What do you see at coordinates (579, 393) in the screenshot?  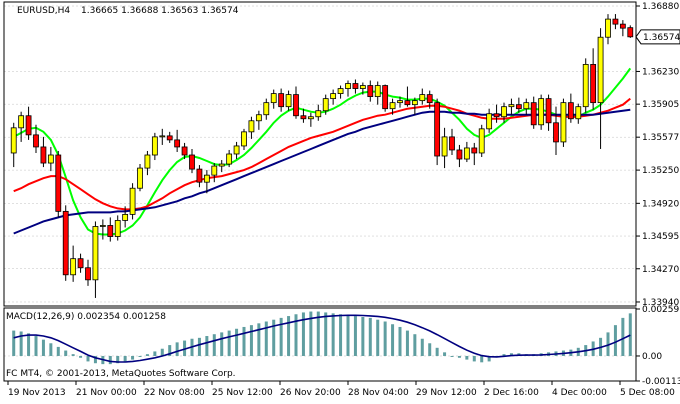 I see `time-tick-label: 4 Dec 00:00` at bounding box center [579, 393].